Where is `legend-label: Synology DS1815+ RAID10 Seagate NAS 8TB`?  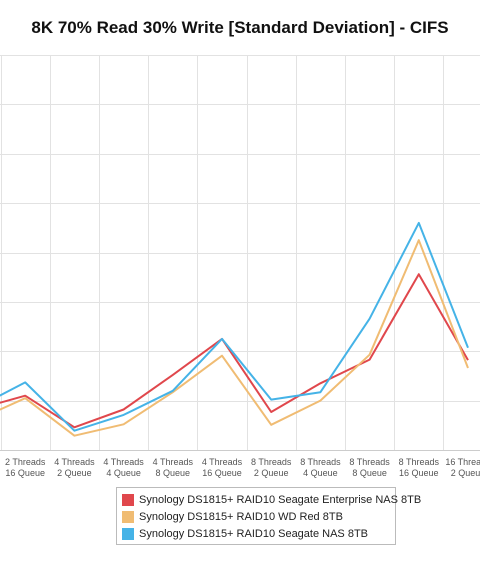
legend-label: Synology DS1815+ RAID10 Seagate NAS 8TB is located at coordinates (253, 533).